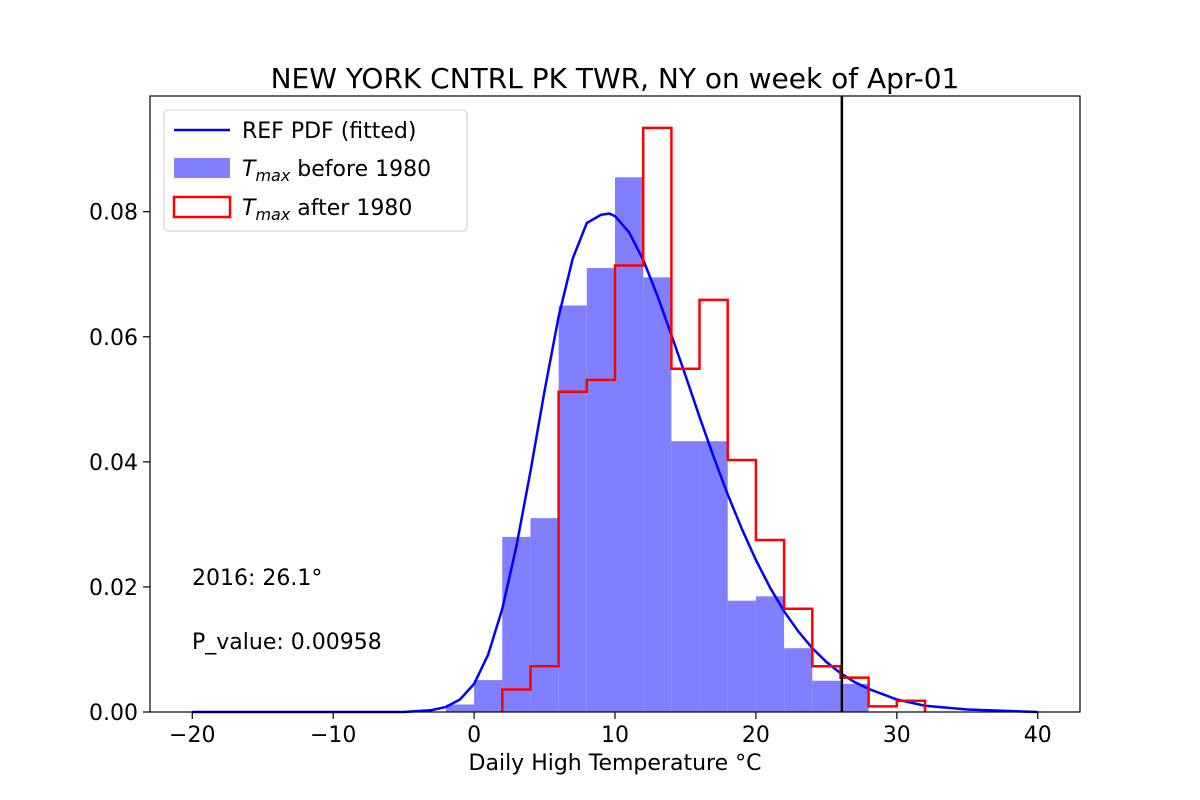 This screenshot has height=800, width=1200. What do you see at coordinates (1038, 735) in the screenshot?
I see `x-tick-label: 40` at bounding box center [1038, 735].